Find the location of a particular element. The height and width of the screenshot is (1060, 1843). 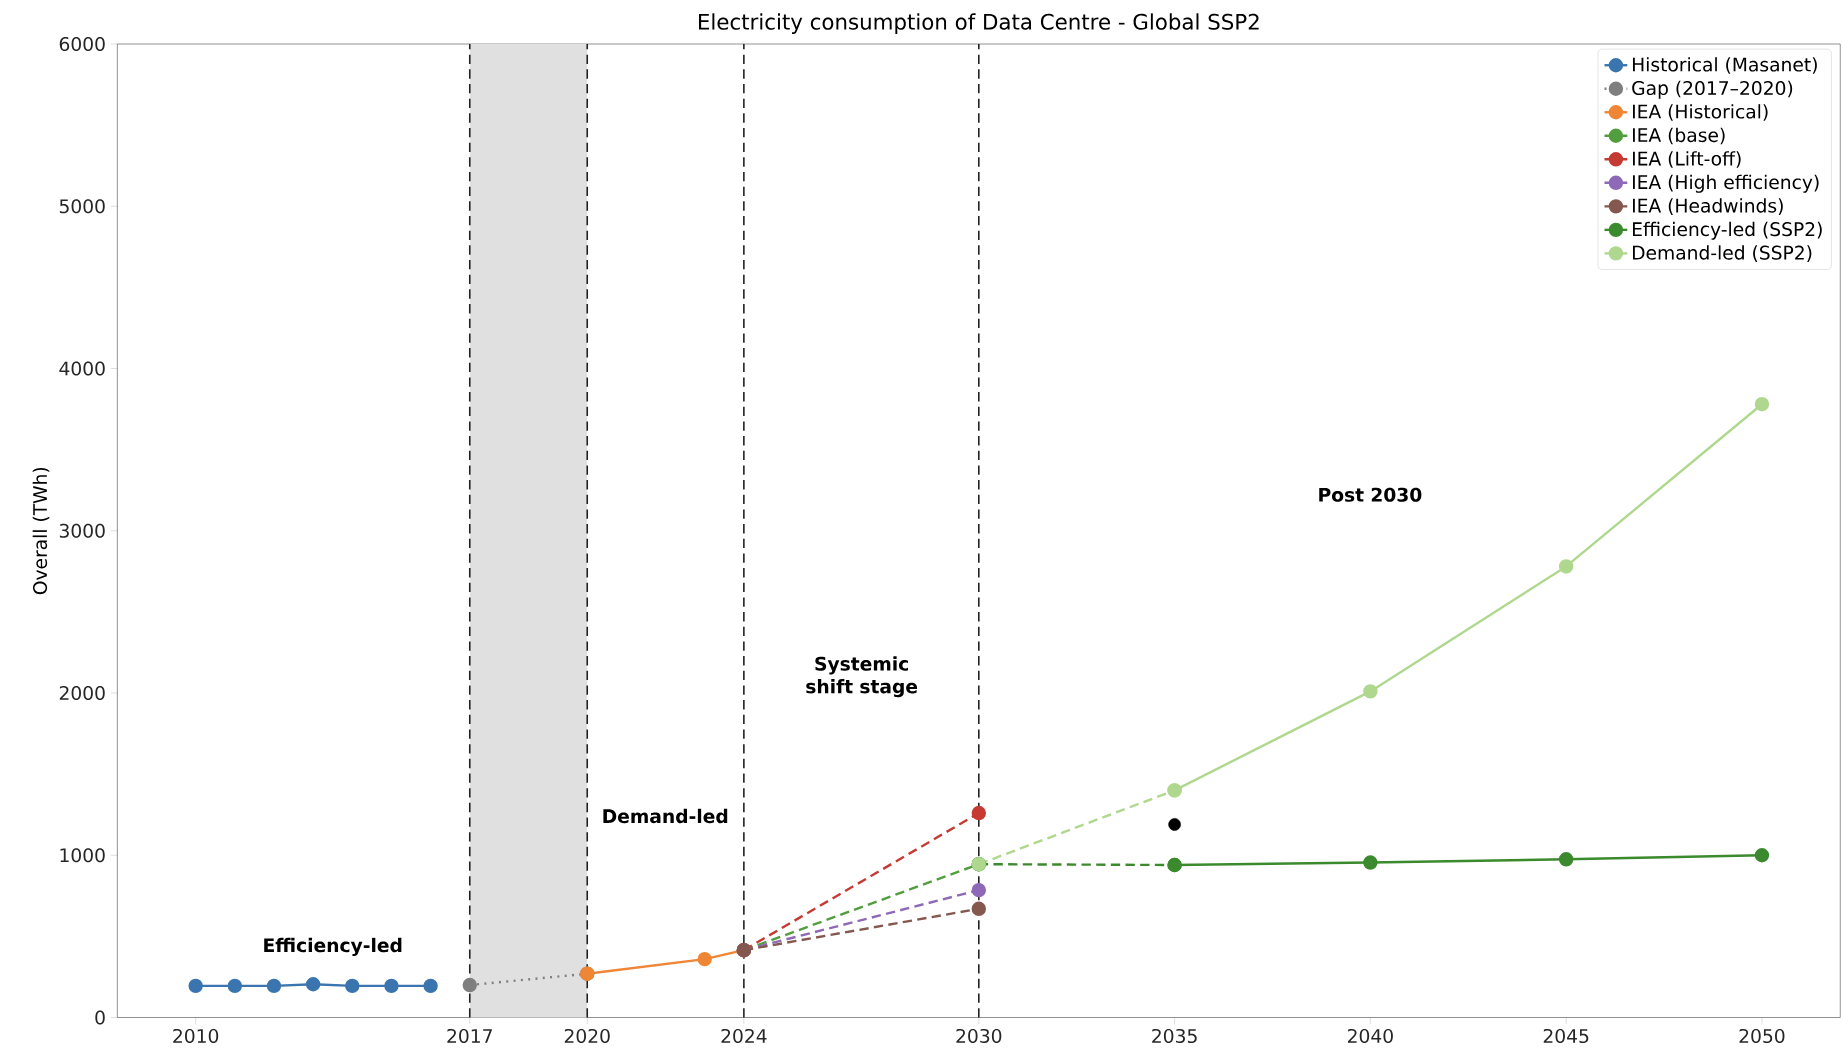

y-axis-title: Overall (TWh) is located at coordinates (41, 531).